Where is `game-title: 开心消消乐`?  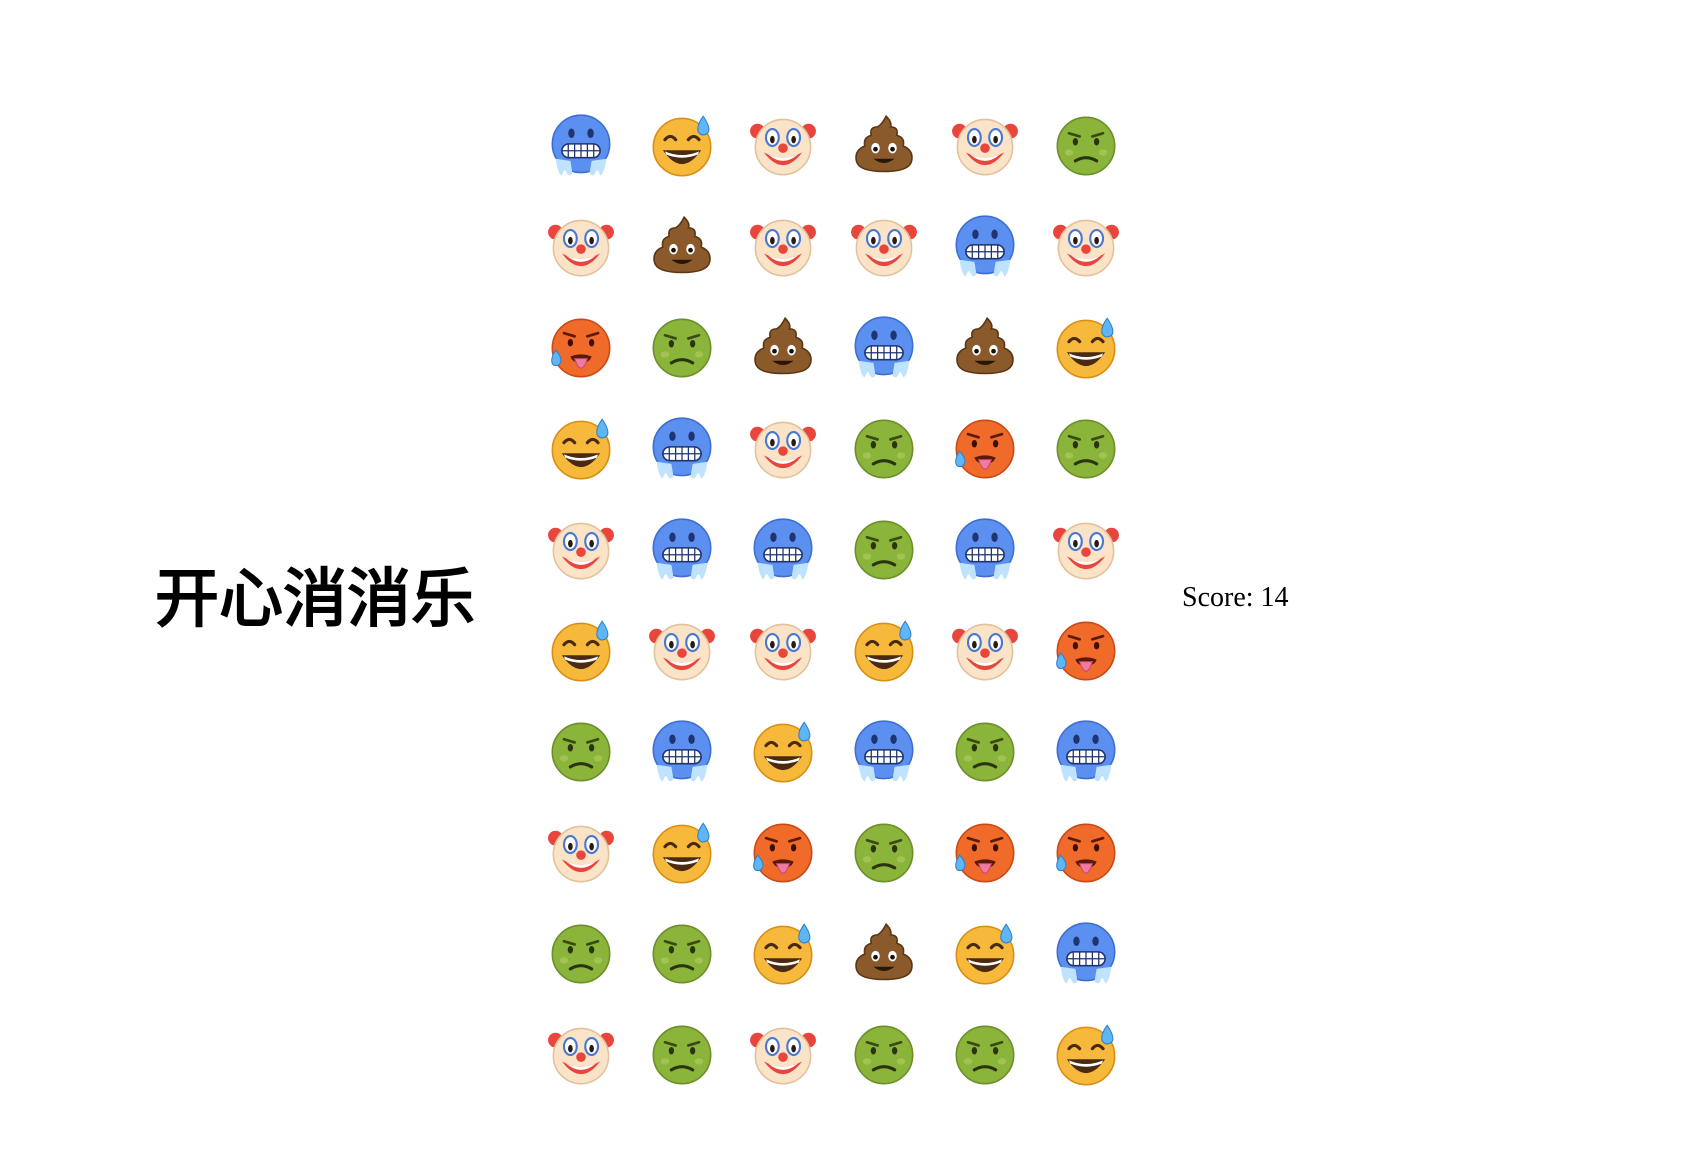 game-title: 开心消消乐 is located at coordinates (315, 599).